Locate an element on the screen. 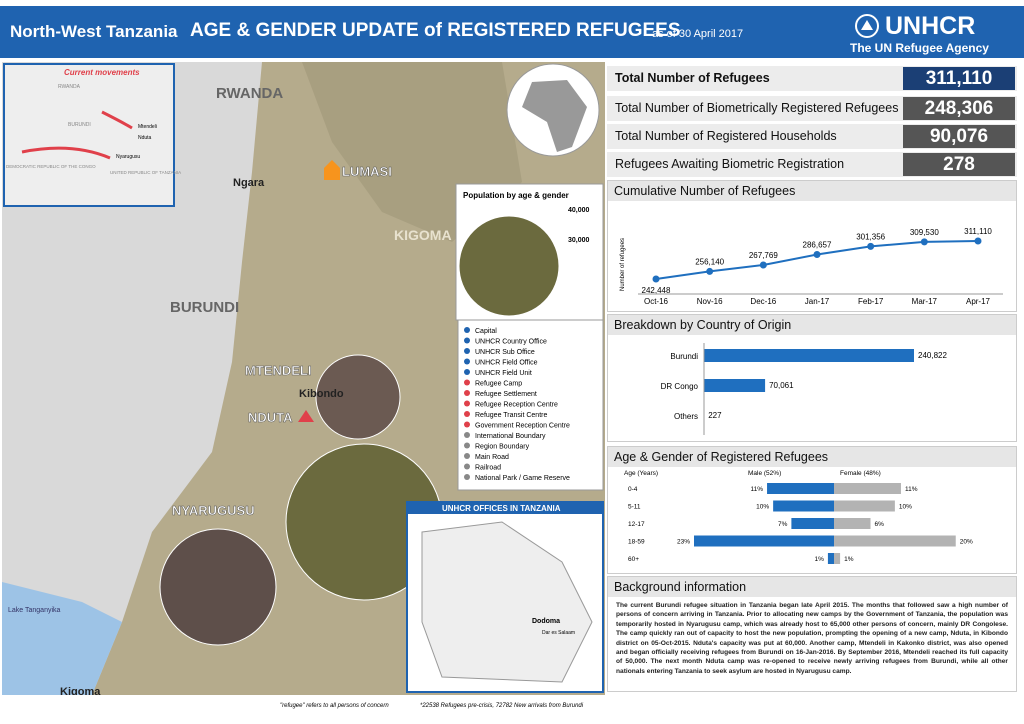  legend-label: Refugee Settlement is located at coordinates (506, 394).